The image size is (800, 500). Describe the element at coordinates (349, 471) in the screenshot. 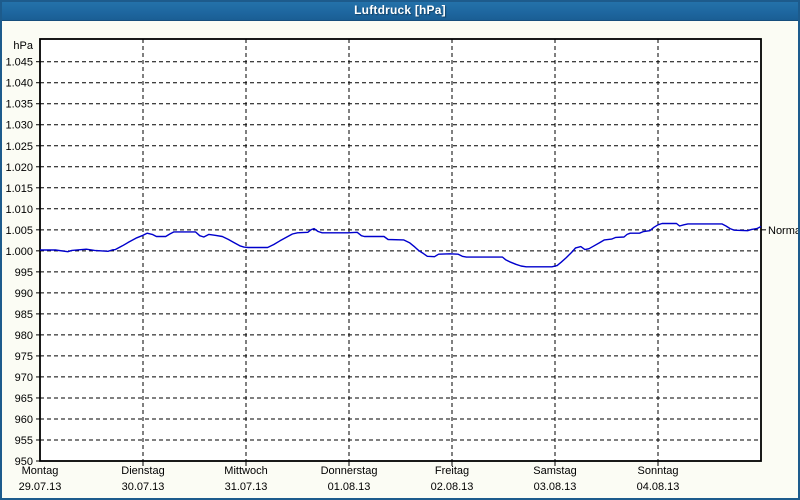

I see `x-axis-day-label: Donnerstag` at that location.